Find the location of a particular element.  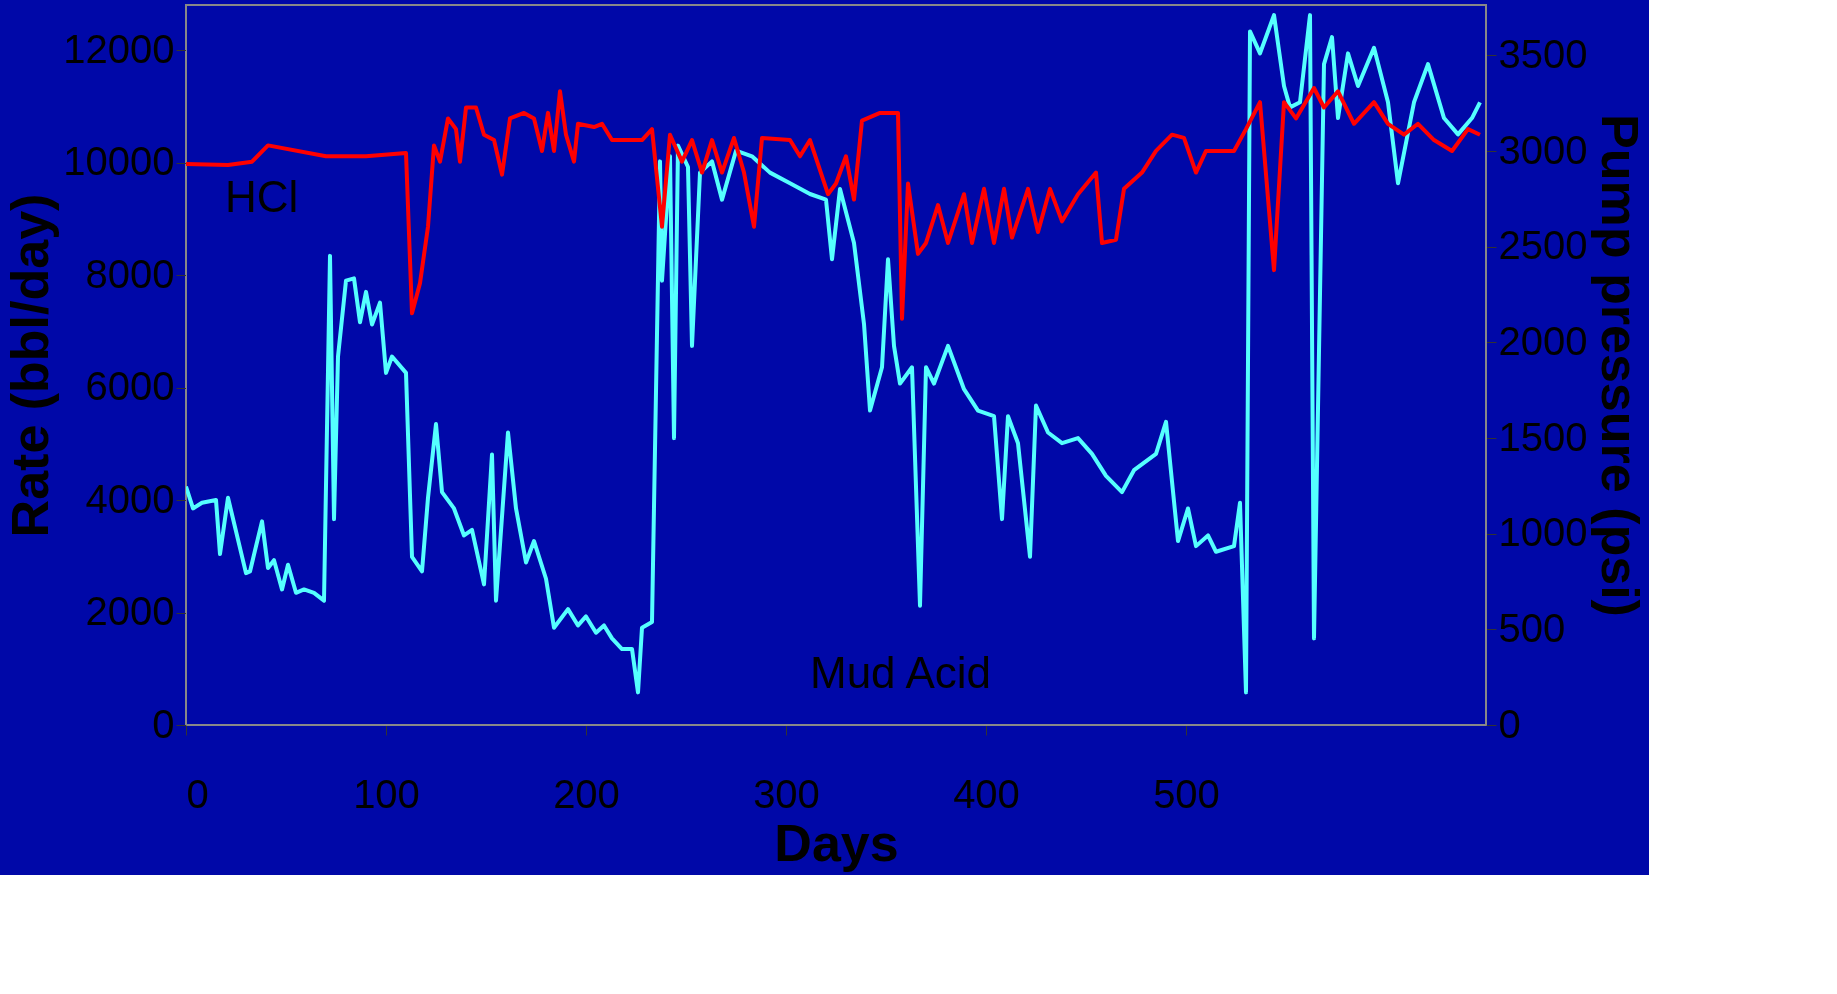

y-tick-label: 8000 is located at coordinates (130, 273).